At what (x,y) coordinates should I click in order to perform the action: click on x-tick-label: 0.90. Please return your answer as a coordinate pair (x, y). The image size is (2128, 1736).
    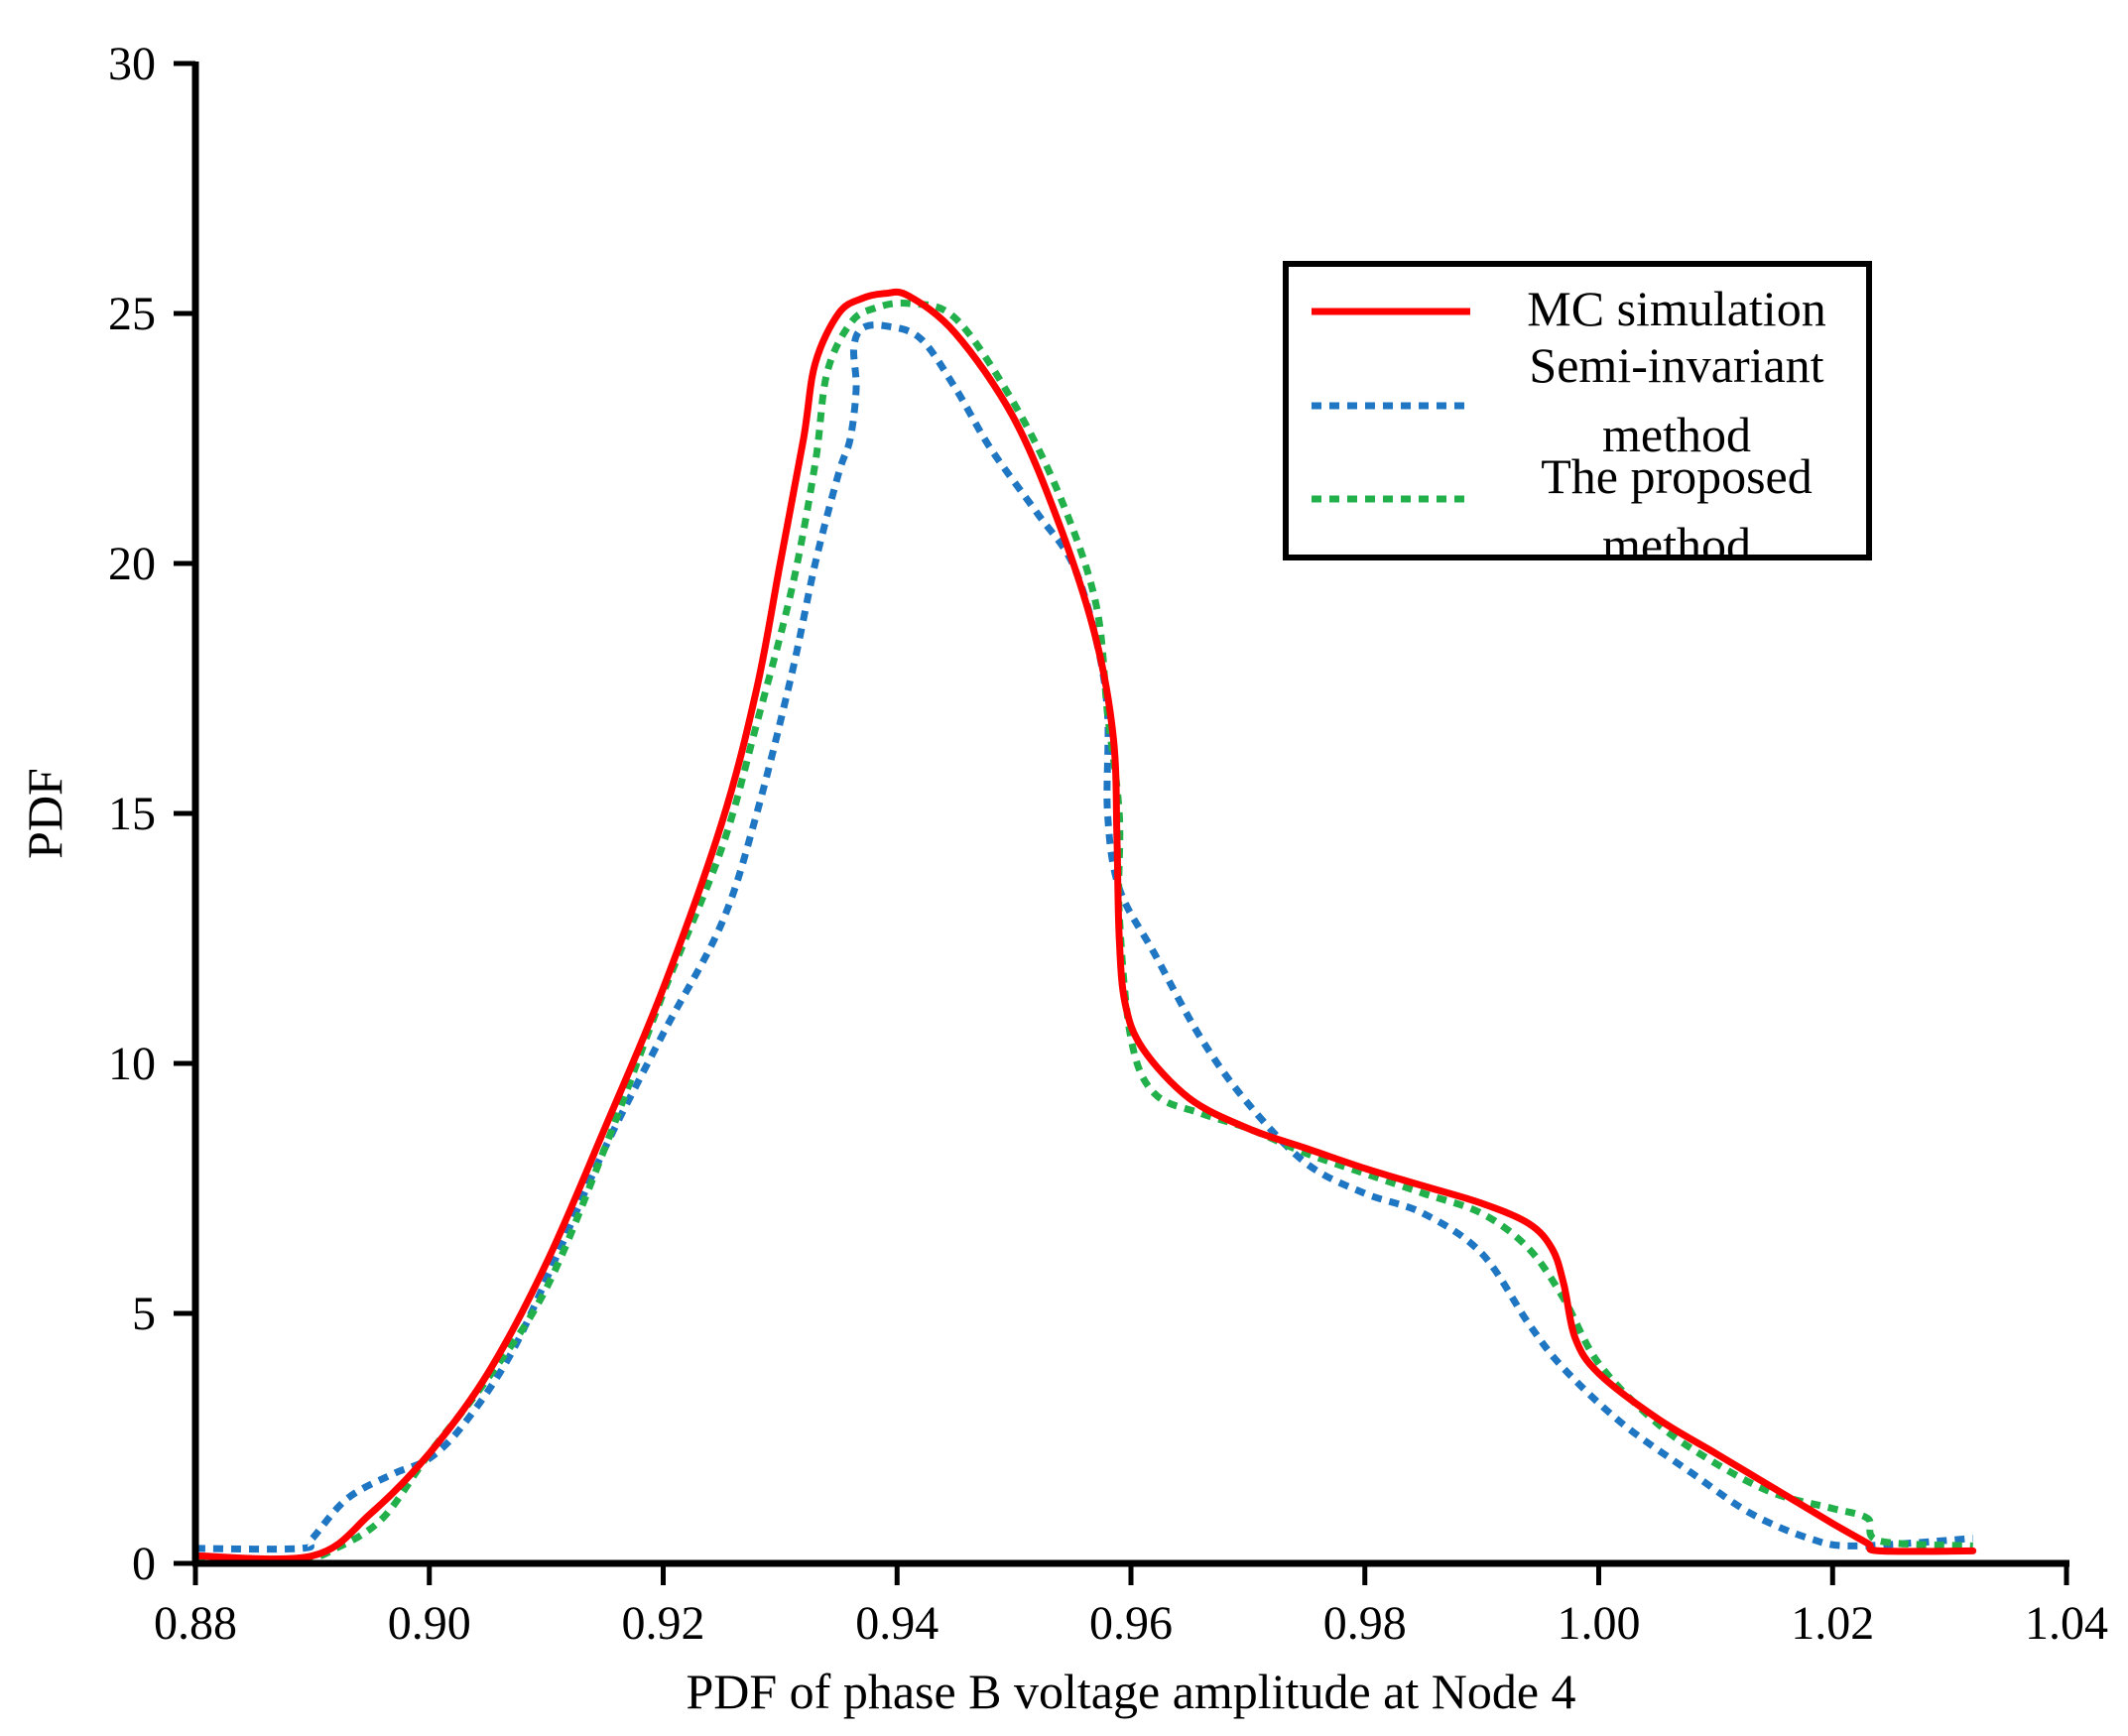
    Looking at the image, I should click on (429, 1623).